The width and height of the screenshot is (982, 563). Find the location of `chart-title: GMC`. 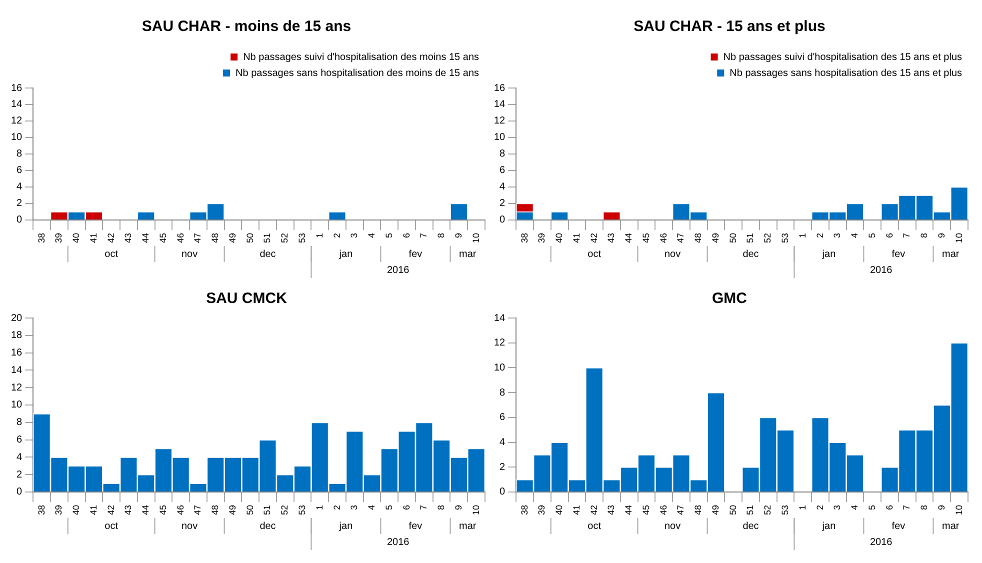

chart-title: GMC is located at coordinates (730, 299).